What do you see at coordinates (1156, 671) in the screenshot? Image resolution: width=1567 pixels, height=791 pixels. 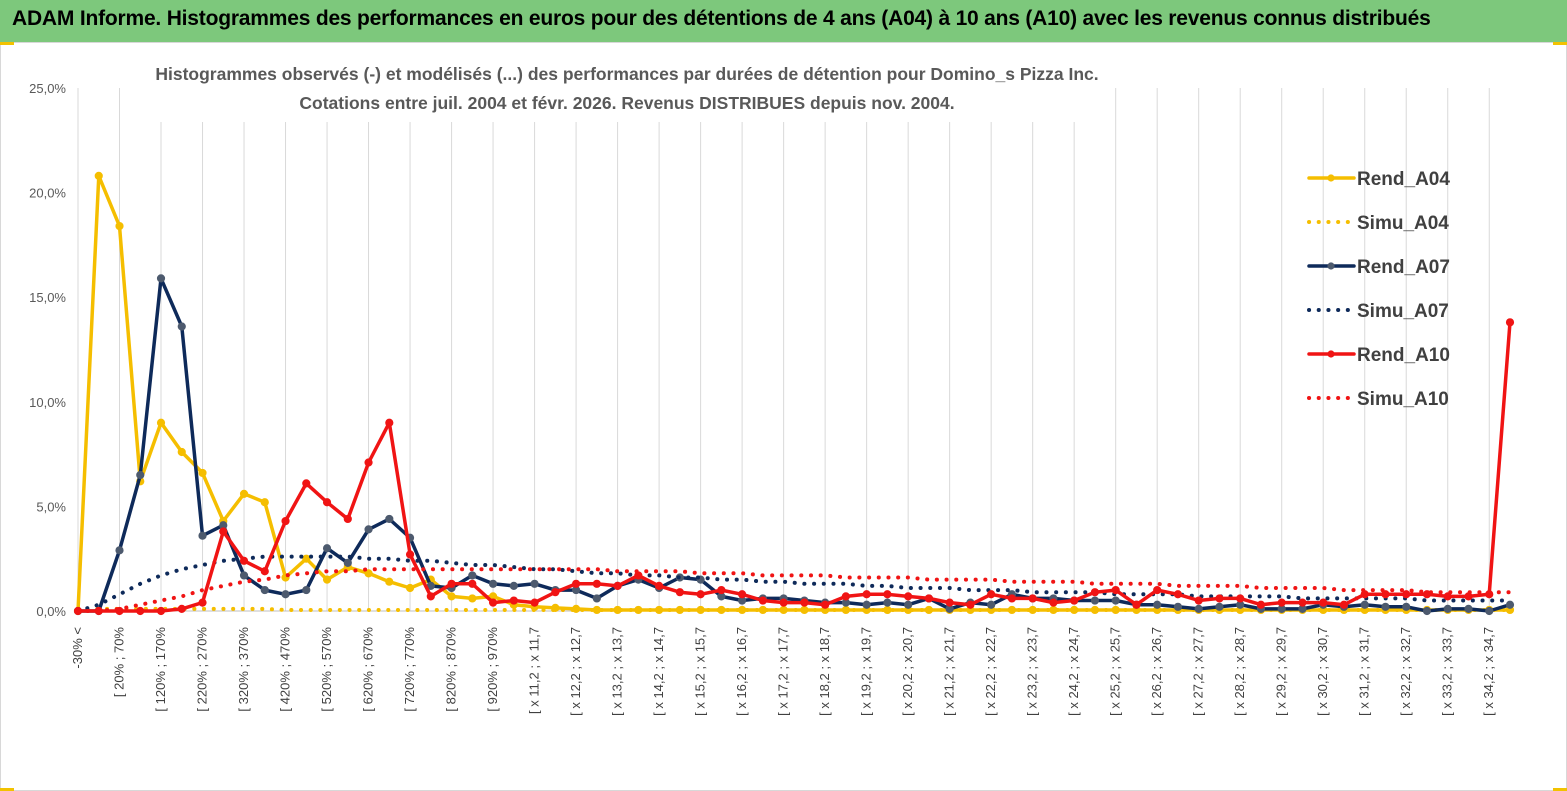 I see `x-tick-label: [ x 26,2 ; x 26,7` at bounding box center [1156, 671].